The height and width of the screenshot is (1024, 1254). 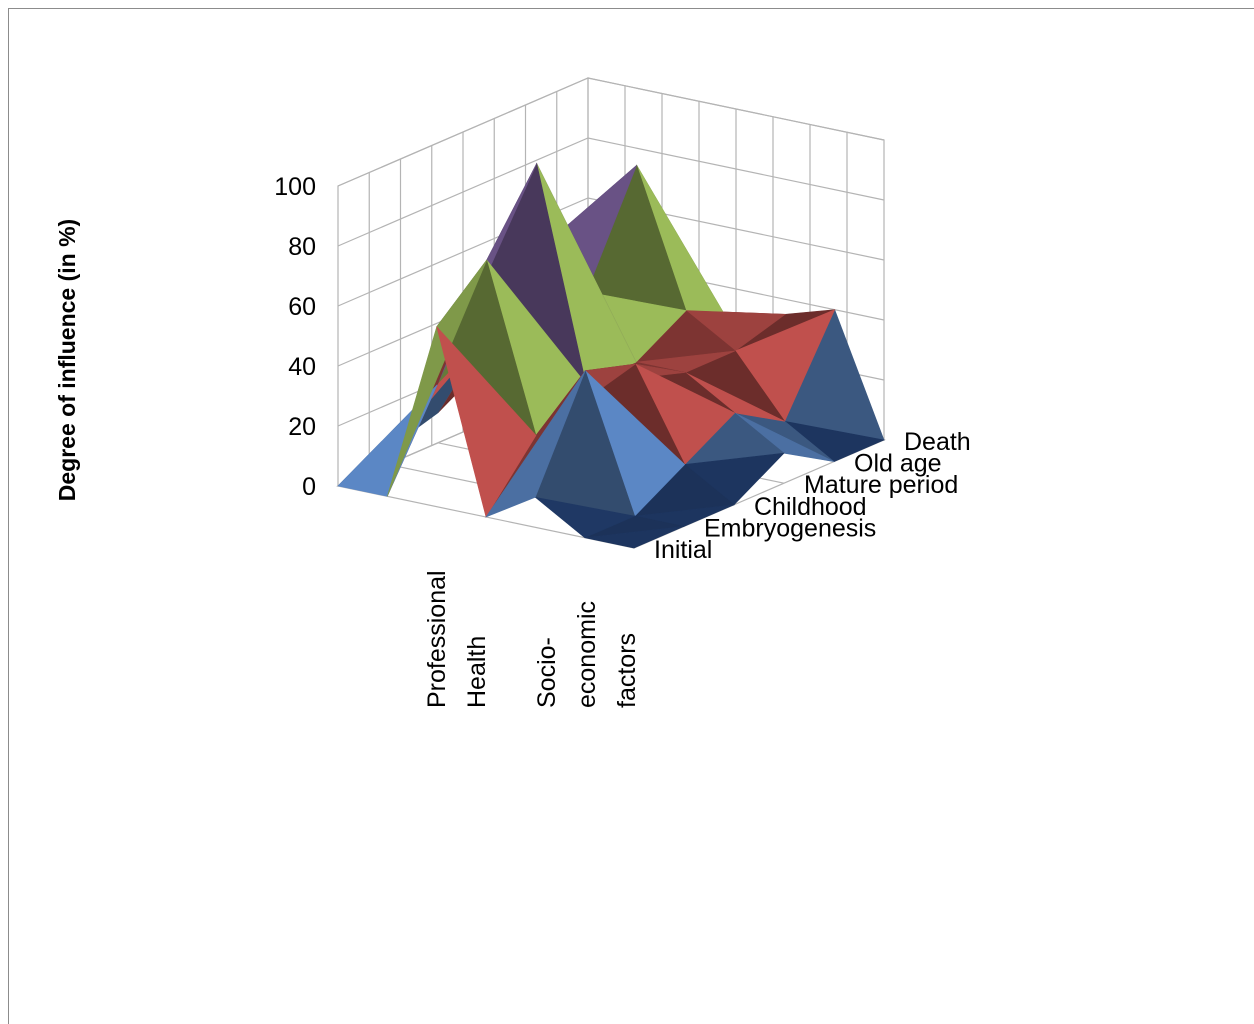 What do you see at coordinates (302, 247) in the screenshot?
I see `z-tick-label: 80` at bounding box center [302, 247].